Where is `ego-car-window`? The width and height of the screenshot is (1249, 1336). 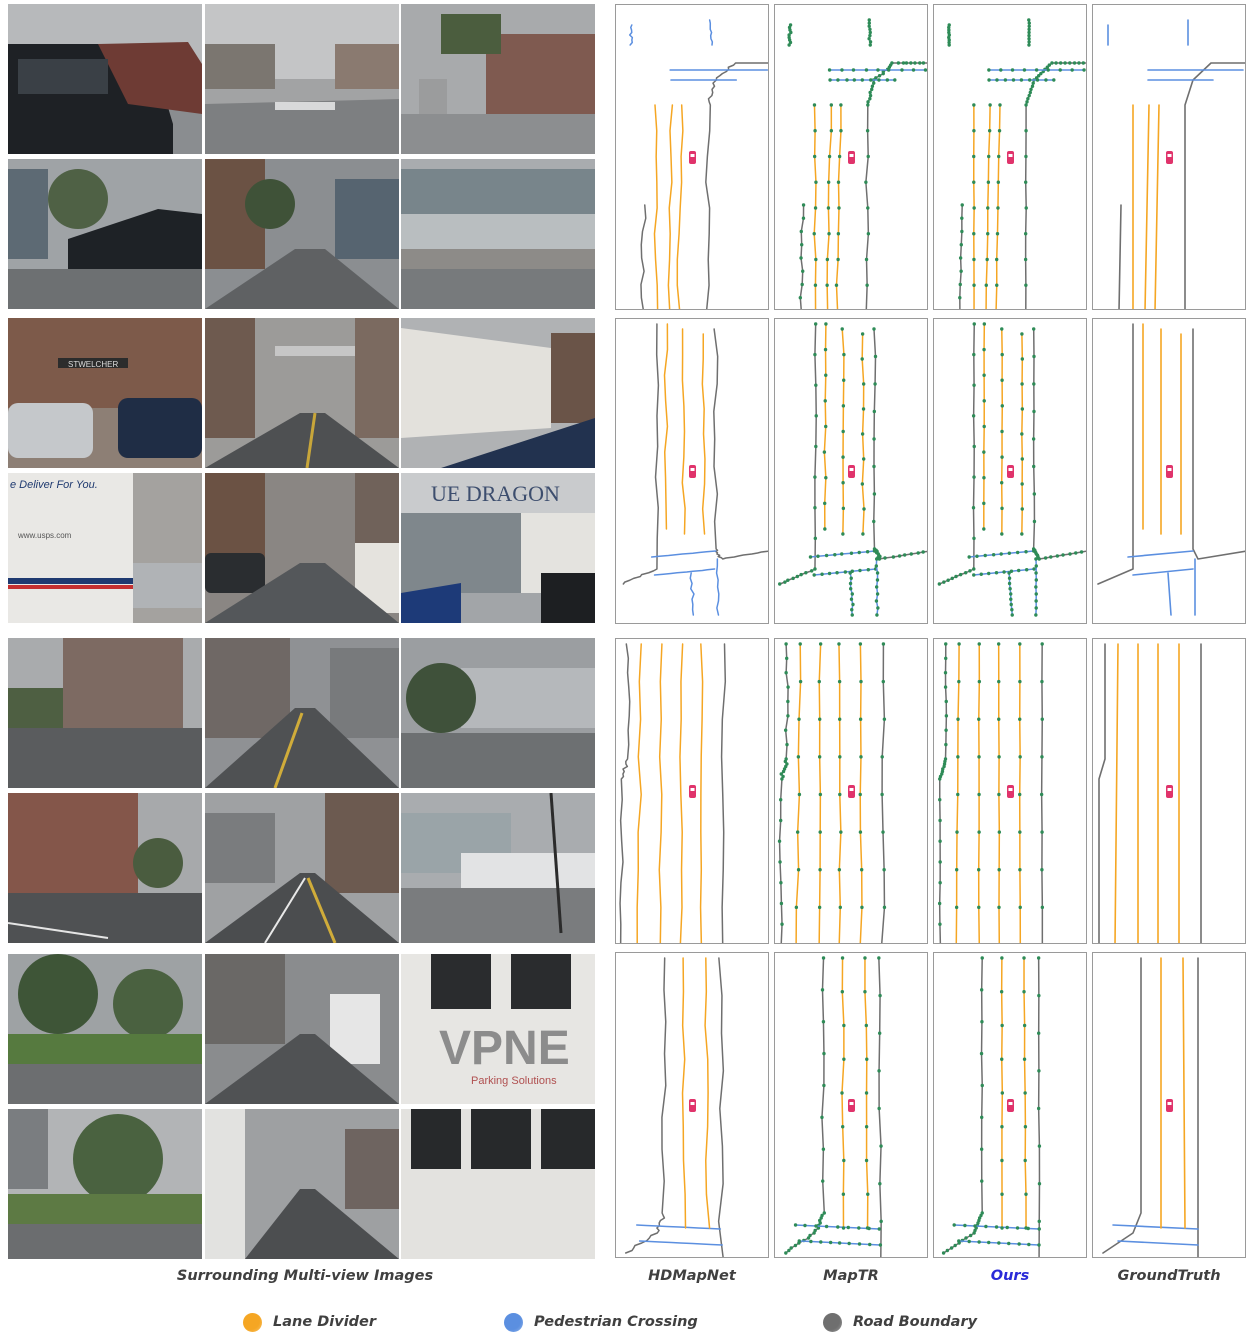
ego-car-window is located at coordinates (851, 789).